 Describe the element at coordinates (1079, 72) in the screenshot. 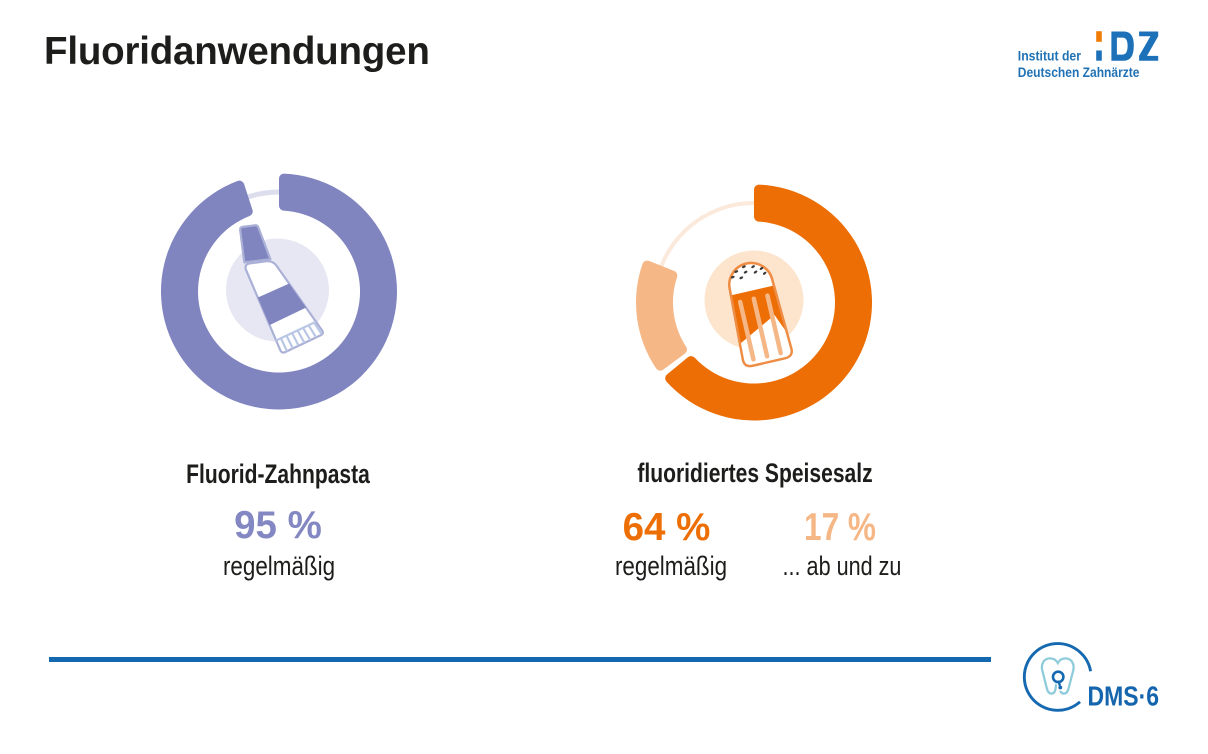

I see `svg-text: Deutschen Zahnärzte` at that location.